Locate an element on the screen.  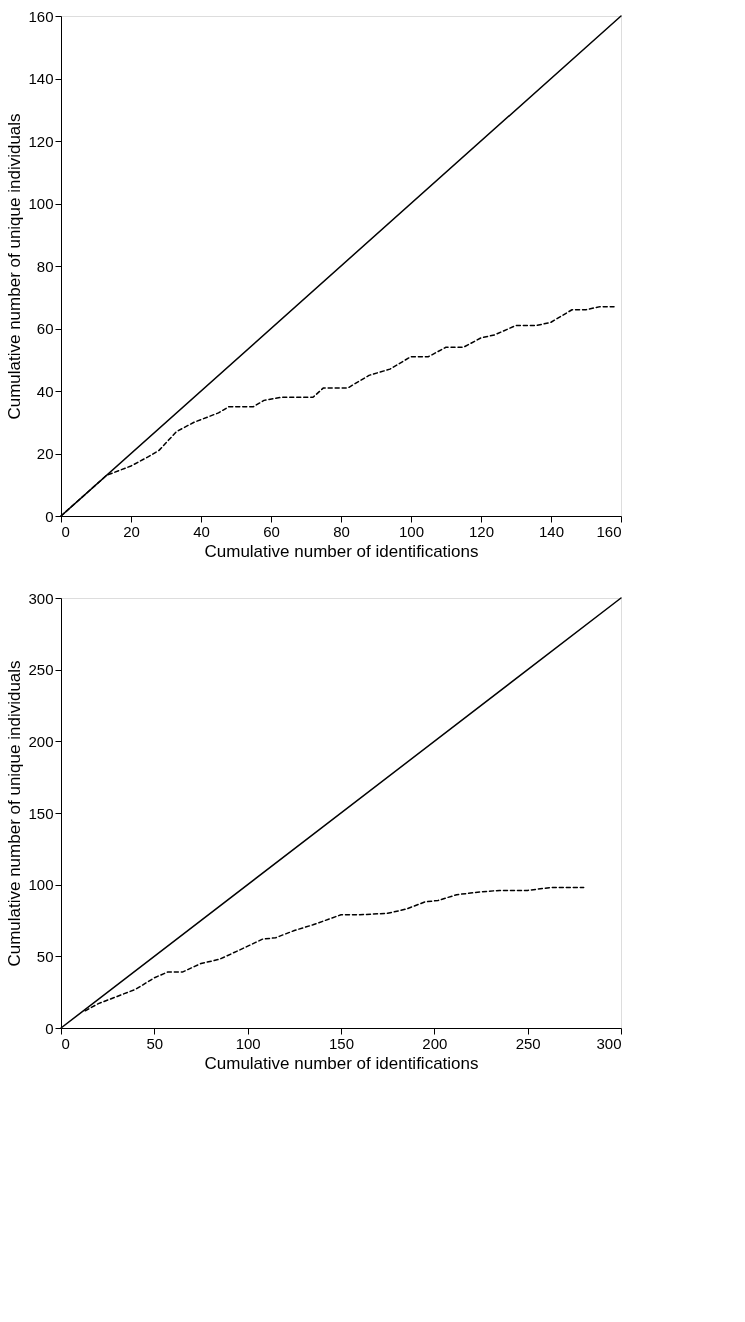
y-tick-label: 140 is located at coordinates (41, 78).